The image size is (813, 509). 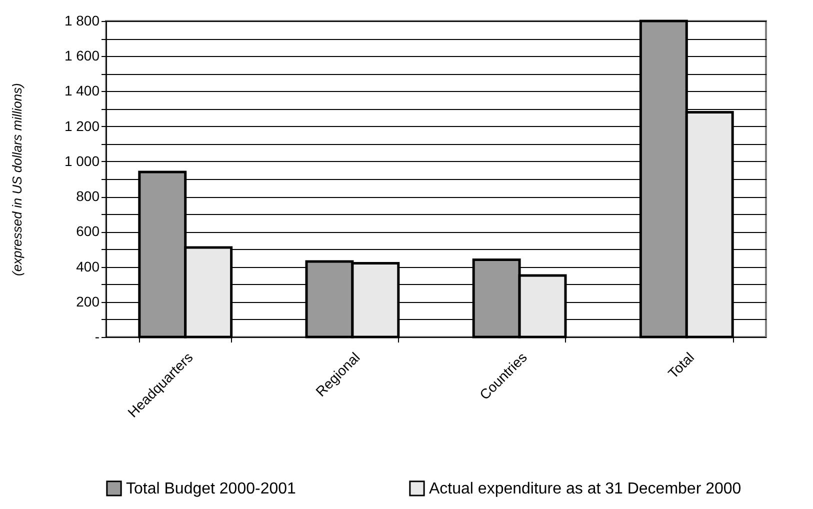 What do you see at coordinates (211, 489) in the screenshot?
I see `legend-label: Total Budget 2000-2001` at bounding box center [211, 489].